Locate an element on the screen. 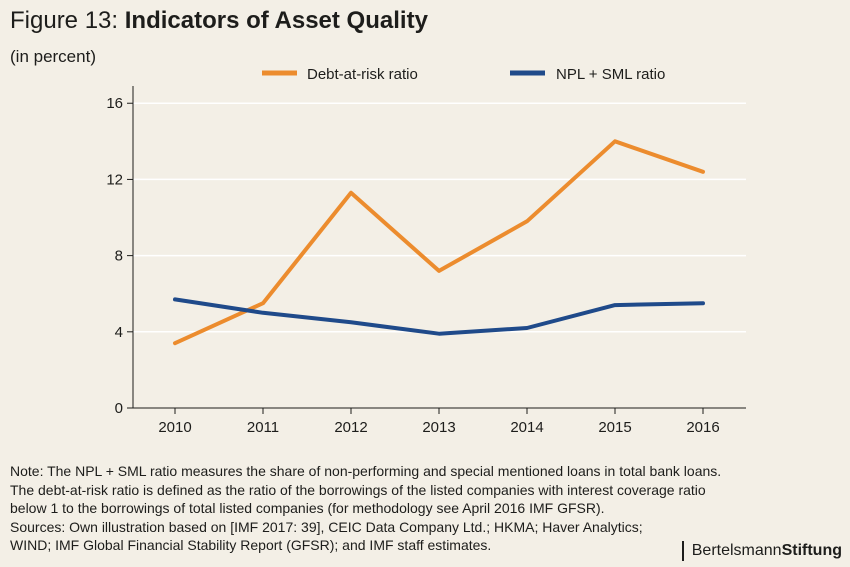  x-tick-label: 2015 is located at coordinates (614, 427).